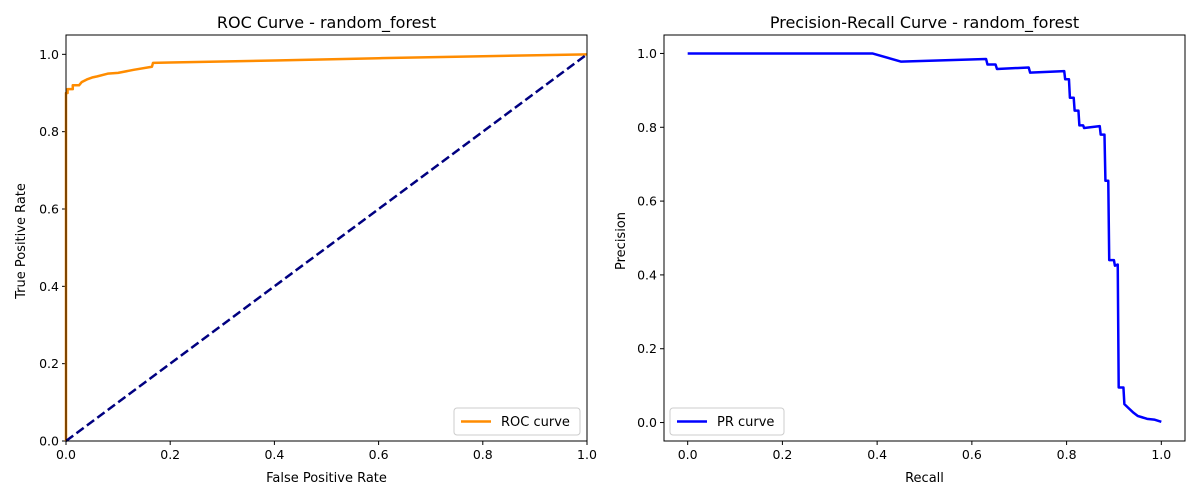 Image resolution: width=1200 pixels, height=500 pixels. What do you see at coordinates (621, 241) in the screenshot?
I see `pr-y-axis-label: Precision` at bounding box center [621, 241].